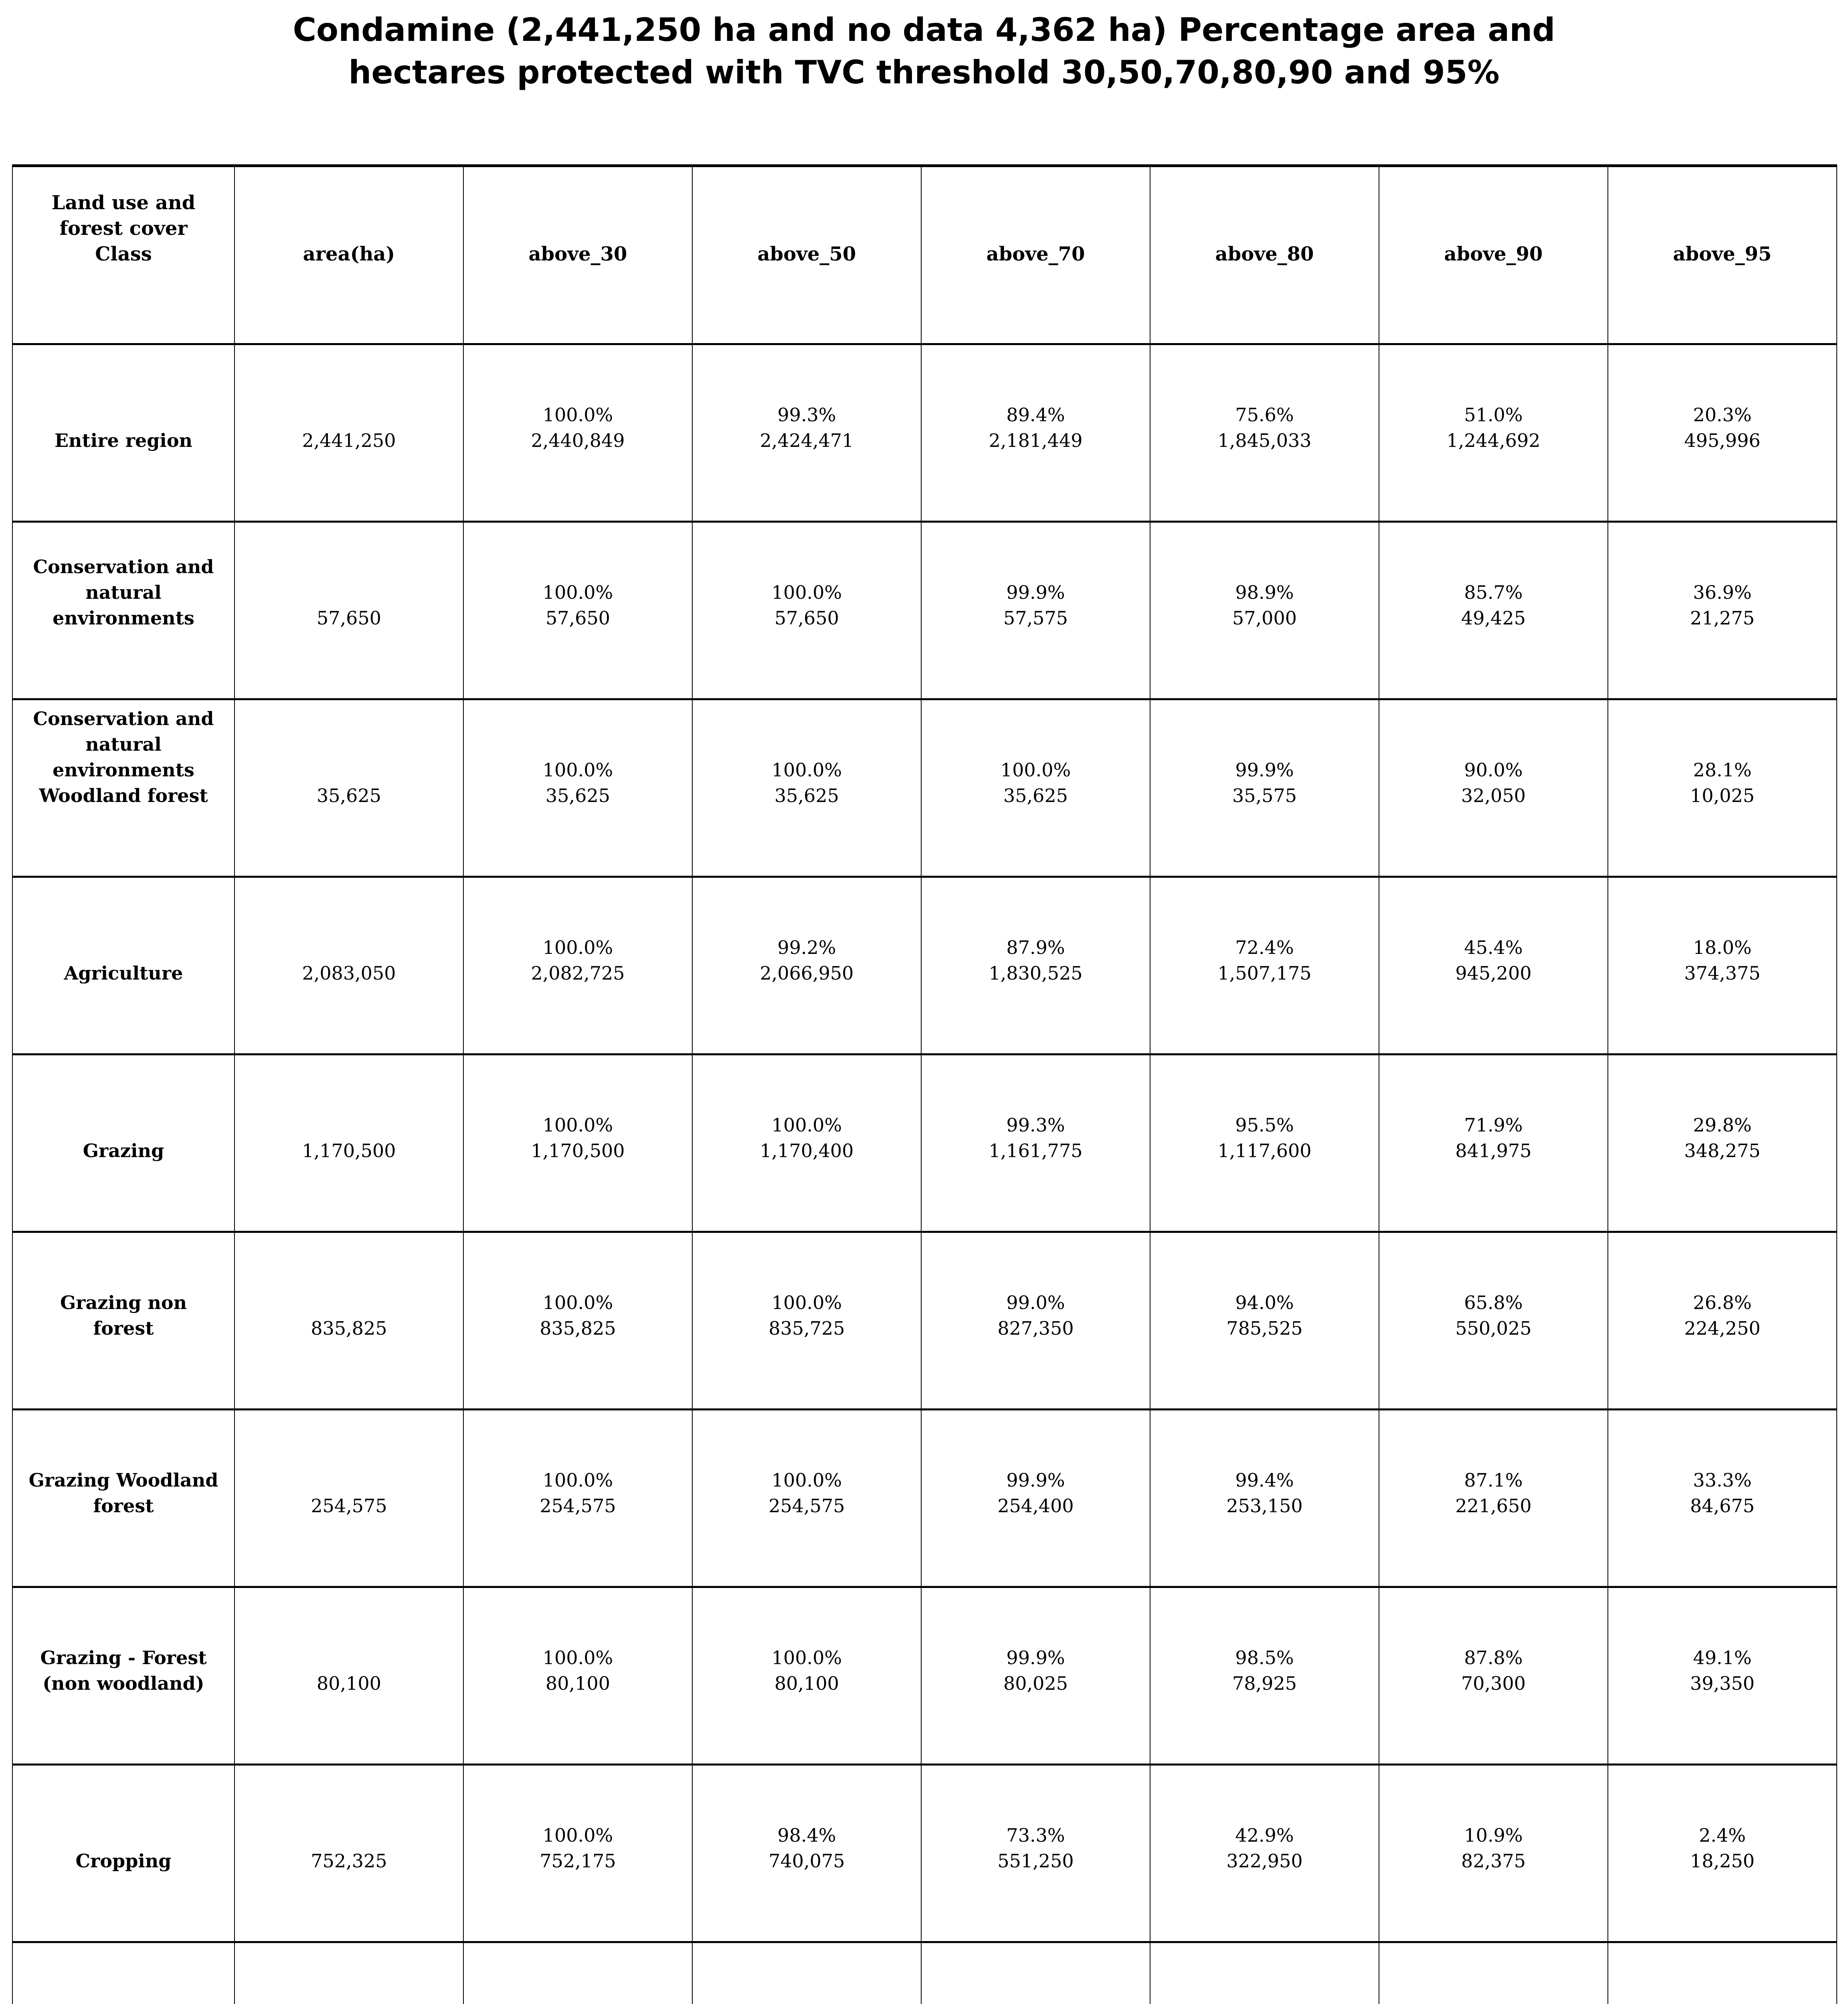  I want to click on row-class-cell: Grazing Woodland forest, so click(123, 1498).